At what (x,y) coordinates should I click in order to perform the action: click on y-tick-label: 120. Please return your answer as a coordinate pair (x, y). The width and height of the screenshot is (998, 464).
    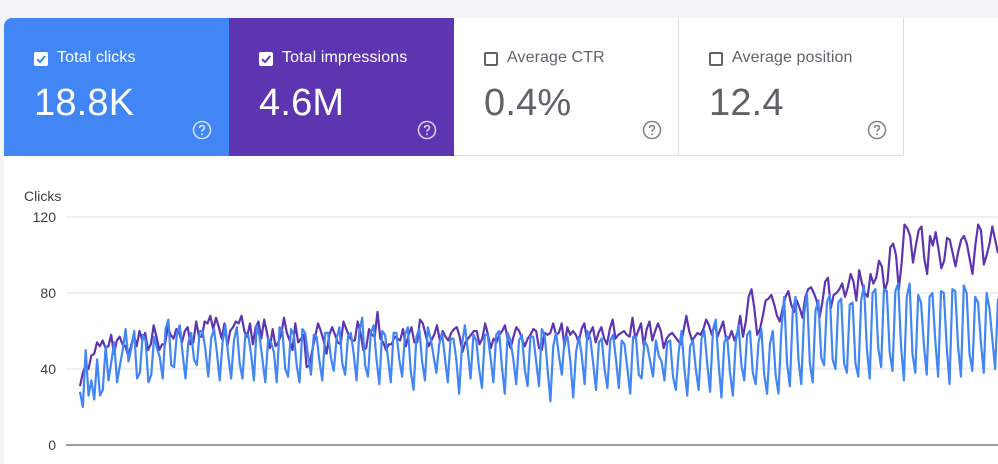
    Looking at the image, I should click on (45, 217).